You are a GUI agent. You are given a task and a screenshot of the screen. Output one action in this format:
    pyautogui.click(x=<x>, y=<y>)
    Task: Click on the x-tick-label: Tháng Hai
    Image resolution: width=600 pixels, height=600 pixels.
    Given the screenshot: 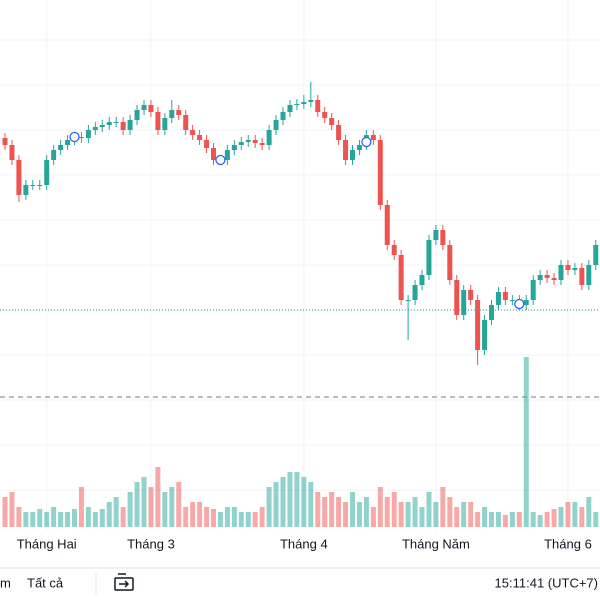 What is the action you would take?
    pyautogui.click(x=47, y=543)
    